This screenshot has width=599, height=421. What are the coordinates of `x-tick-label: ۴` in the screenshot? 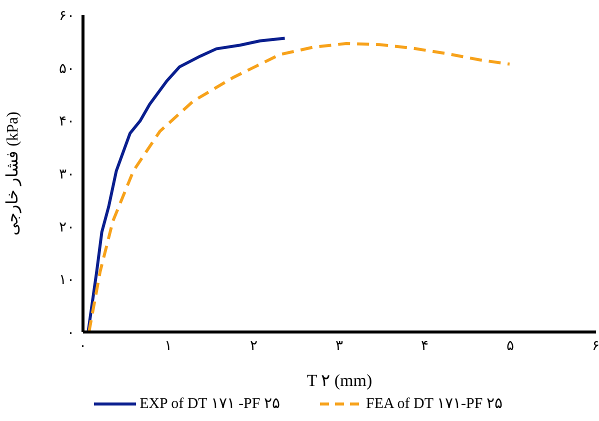 It's located at (425, 346).